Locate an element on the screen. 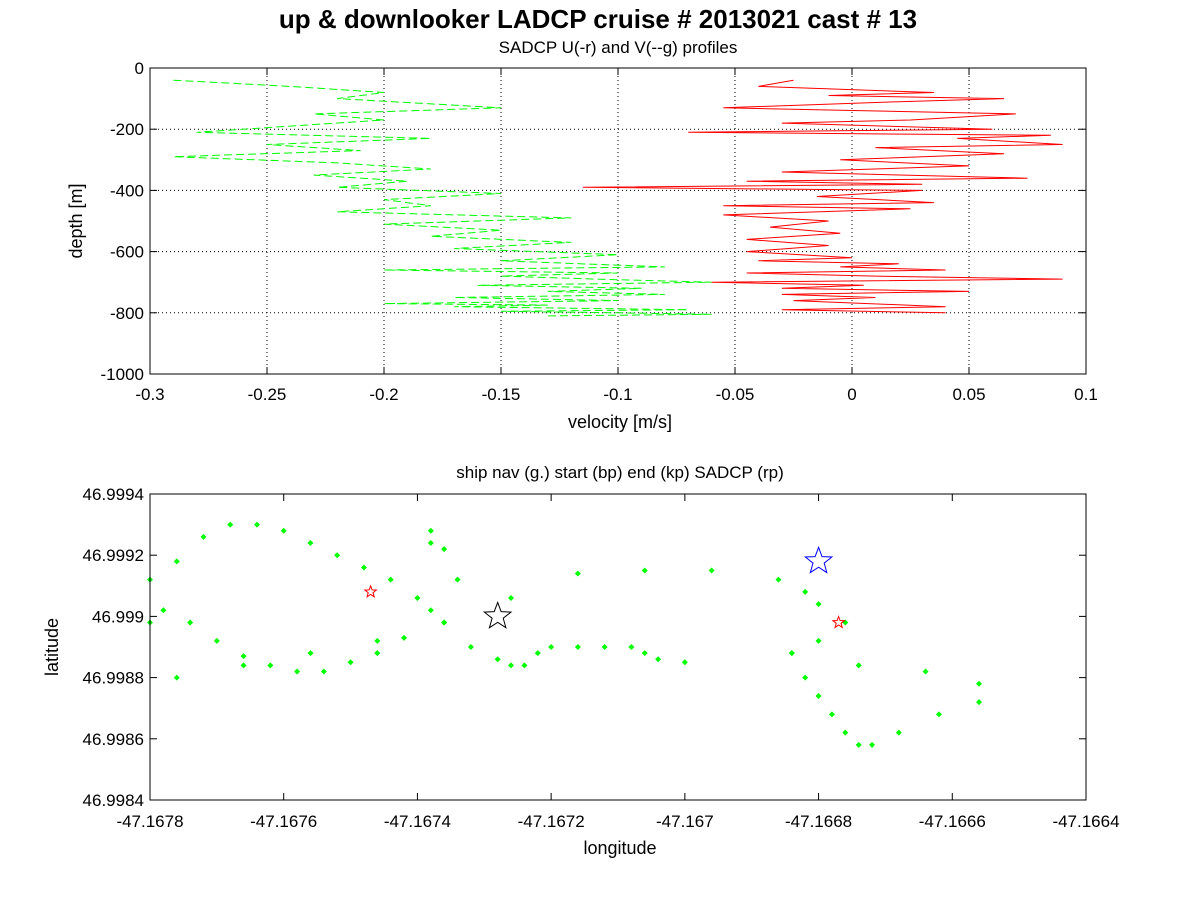 The width and height of the screenshot is (1200, 900). nav-y-tick-label: 46.999 is located at coordinates (118, 616).